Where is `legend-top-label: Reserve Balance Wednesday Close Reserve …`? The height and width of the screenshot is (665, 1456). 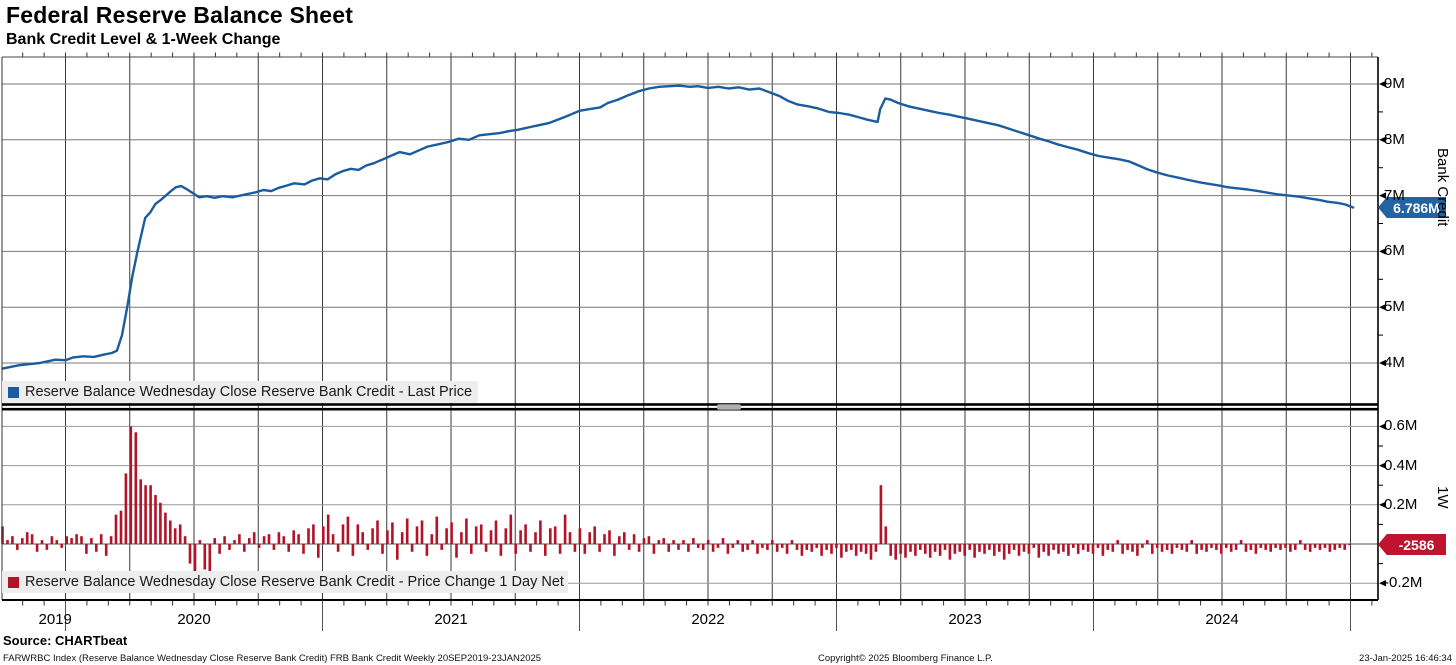
legend-top-label: Reserve Balance Wednesday Close Reserve … is located at coordinates (249, 392).